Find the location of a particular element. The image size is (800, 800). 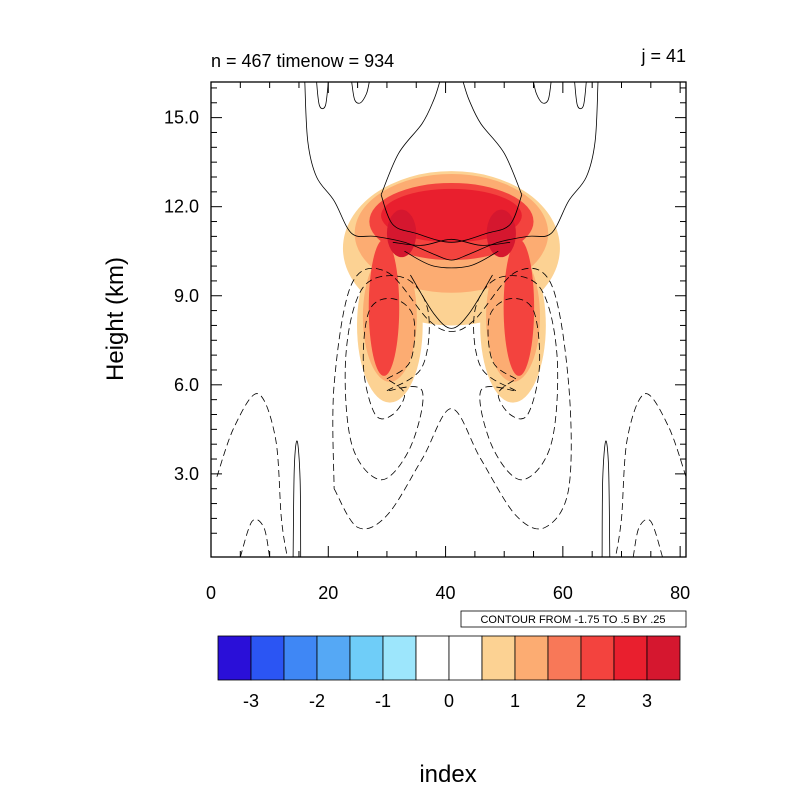

colorbar-labels: -3 -2 -1 0 1 2 3 is located at coordinates (447, 701).